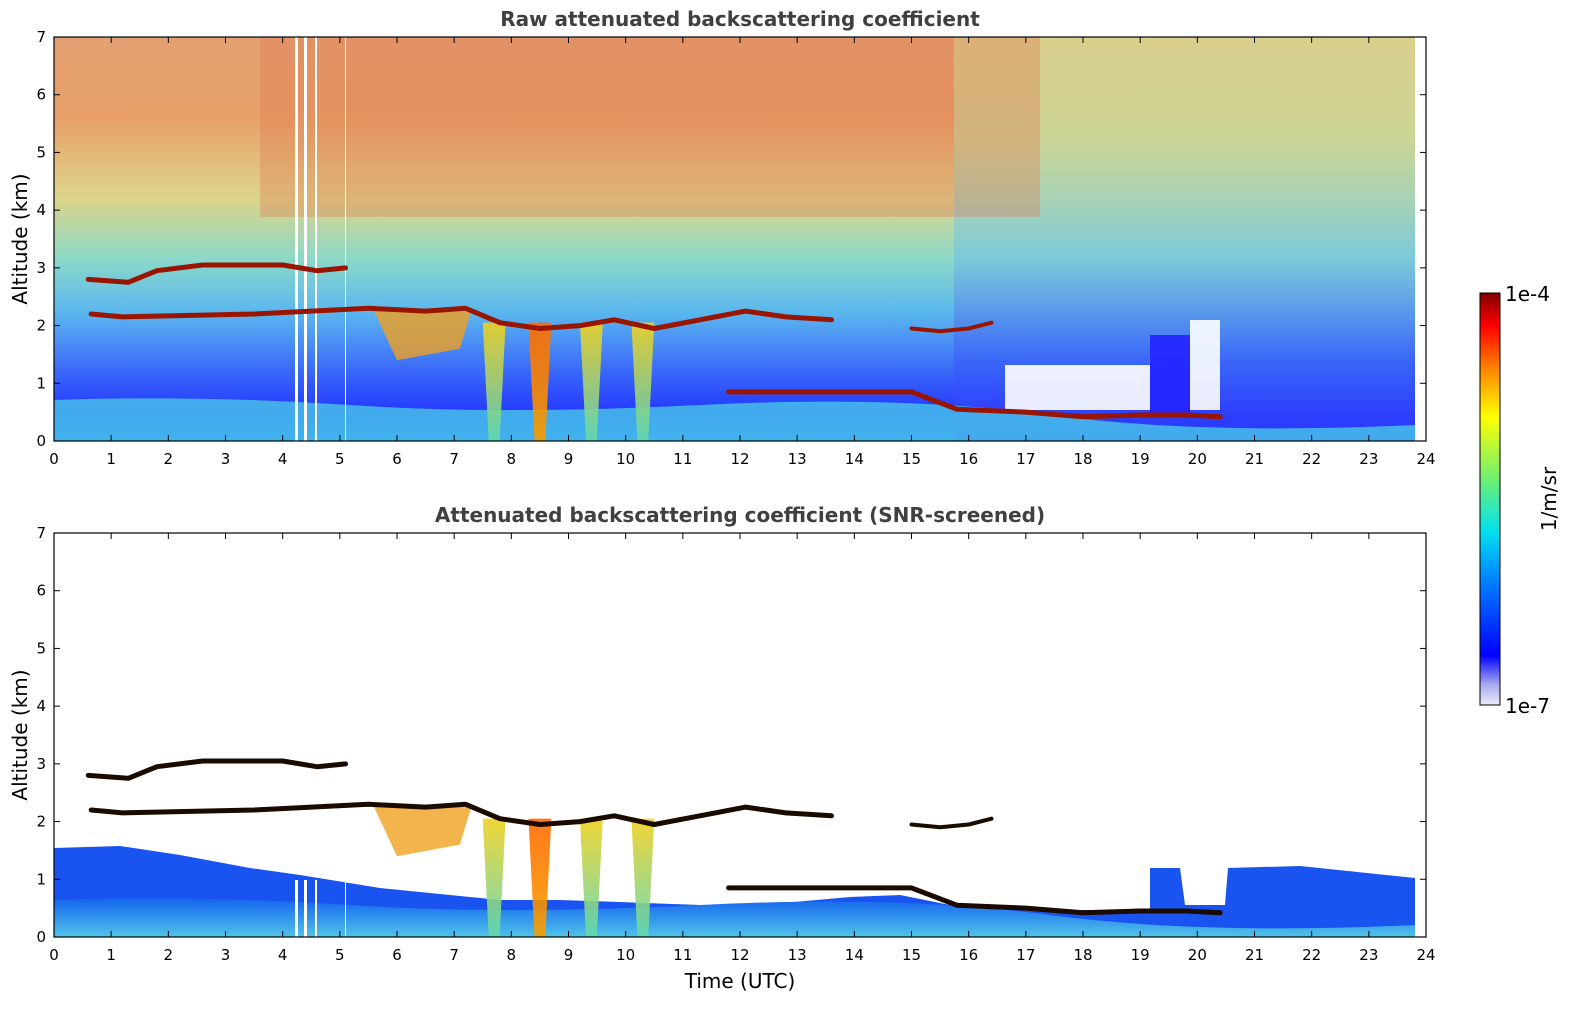  I want to click on colorbar-unit-label: 1/m/sr, so click(1549, 498).